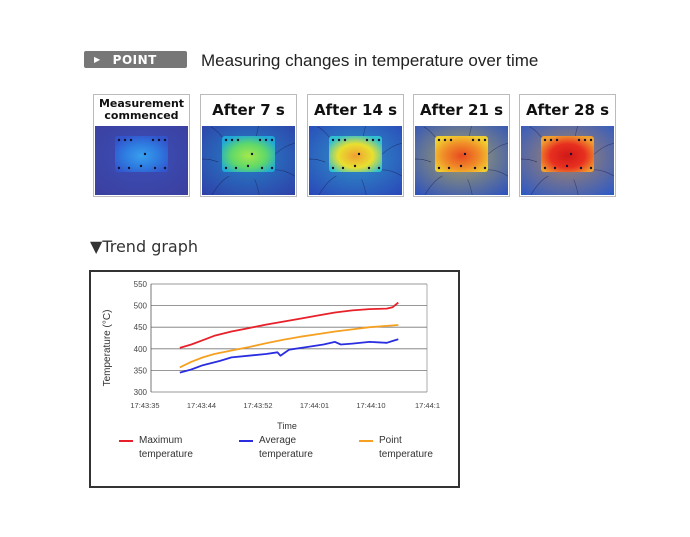 Image resolution: width=690 pixels, height=537 pixels. What do you see at coordinates (141, 109) in the screenshot?
I see `thermal-image-label: Measurement commenced` at bounding box center [141, 109].